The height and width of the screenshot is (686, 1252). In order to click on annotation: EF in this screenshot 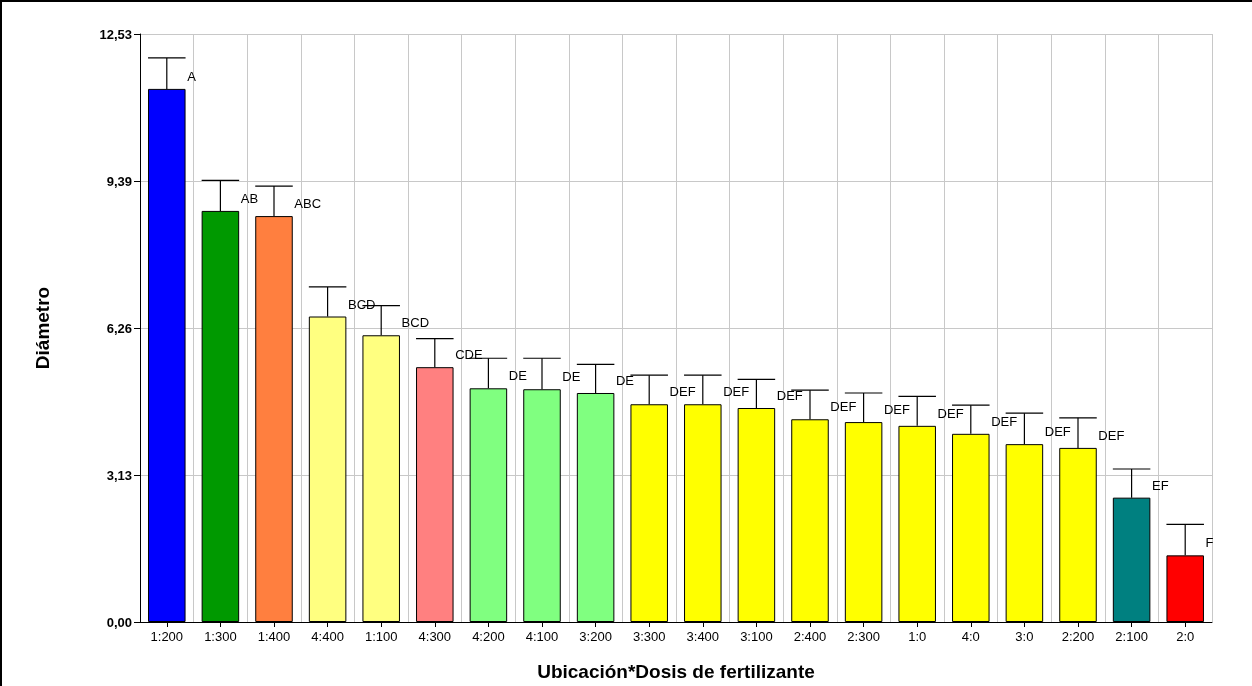, I will do `click(1160, 485)`.